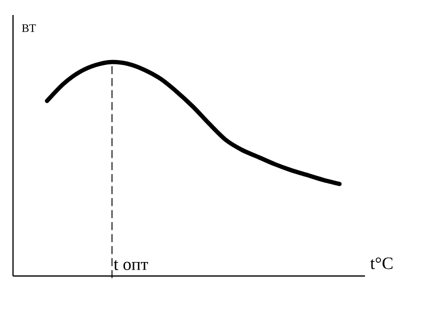  What do you see at coordinates (29, 28) in the screenshot?
I see `y-axis-title: ВТ` at bounding box center [29, 28].